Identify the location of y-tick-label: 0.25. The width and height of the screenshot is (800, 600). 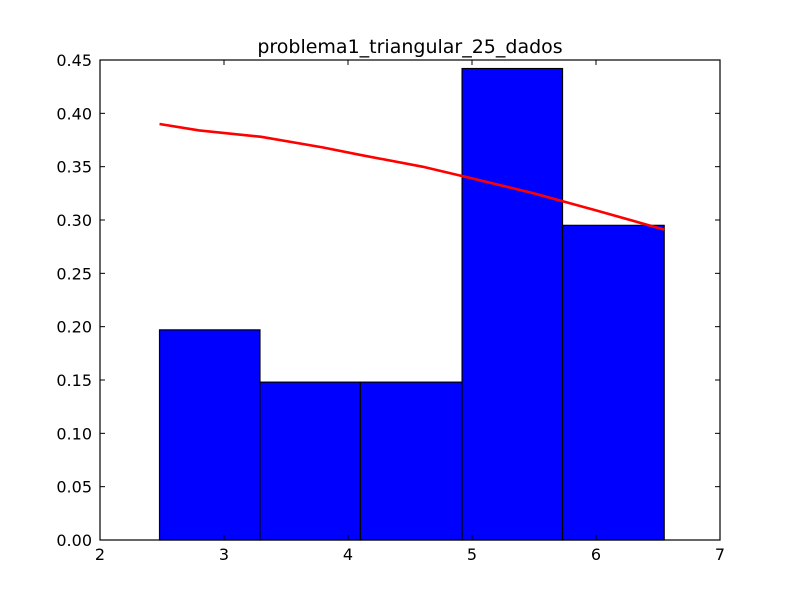
(74, 273).